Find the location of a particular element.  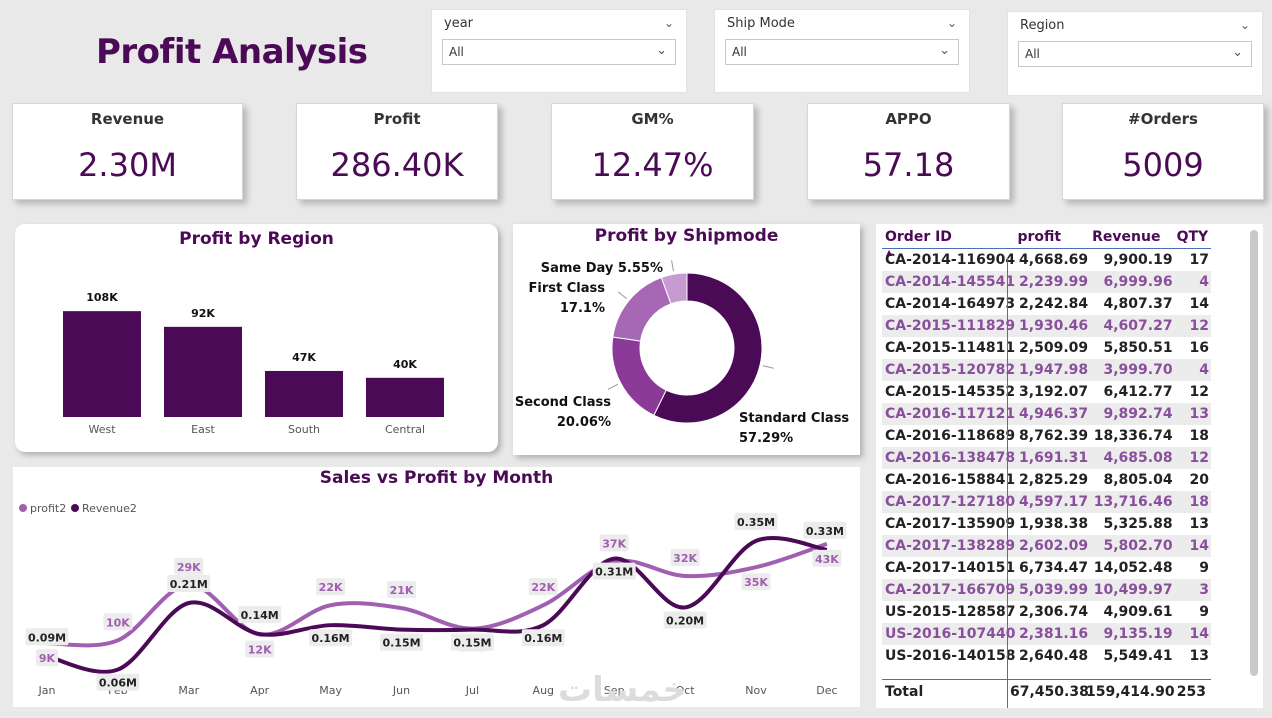

table-row: US-2015-128587 2,306.74 4,909.61 9 is located at coordinates (1046, 612).